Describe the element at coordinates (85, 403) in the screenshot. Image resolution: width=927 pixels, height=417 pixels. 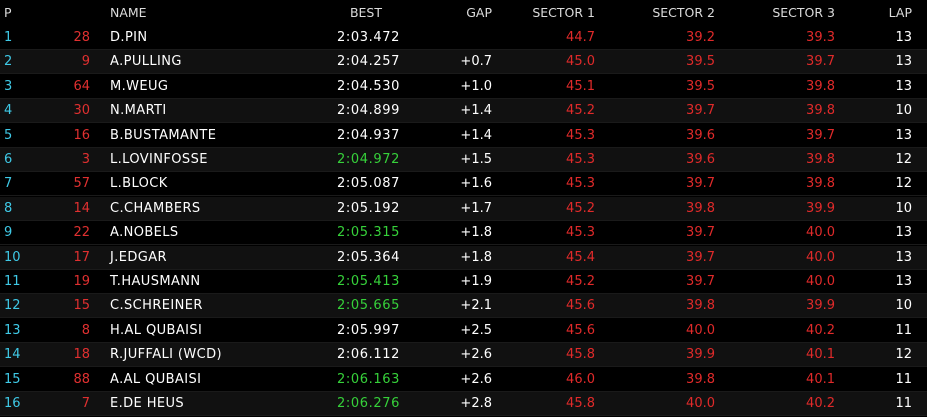
I see `car-number: 7` at that location.